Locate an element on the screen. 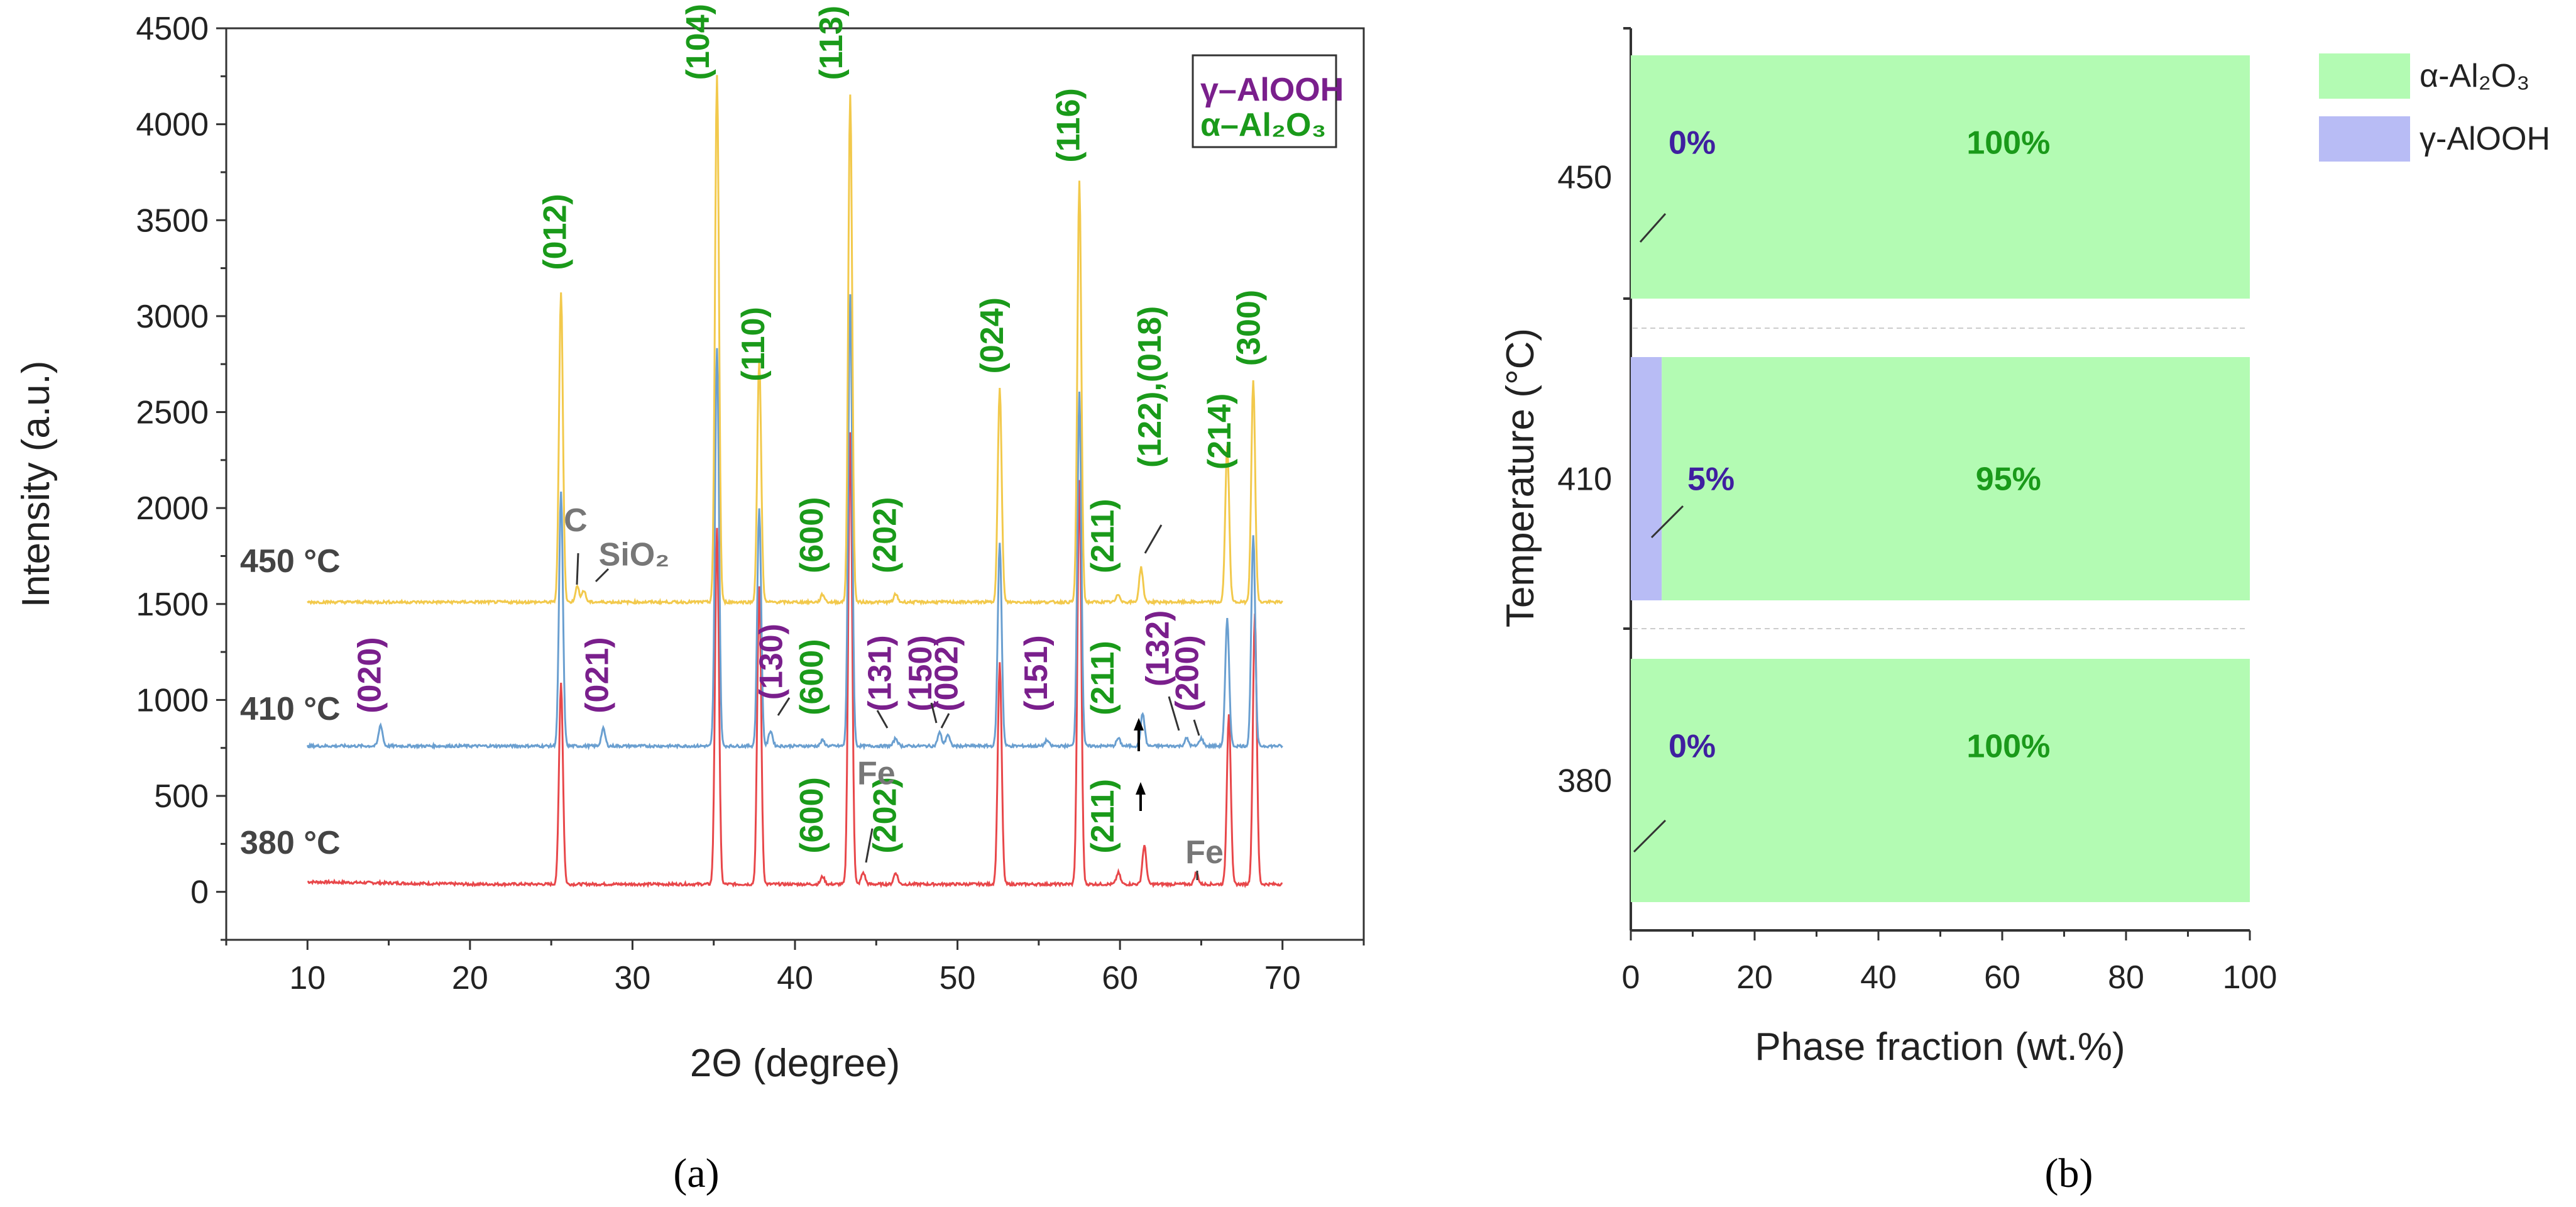  xrd-legend: γ–AlOOH α–Al₂O₃ is located at coordinates (1268, 101).